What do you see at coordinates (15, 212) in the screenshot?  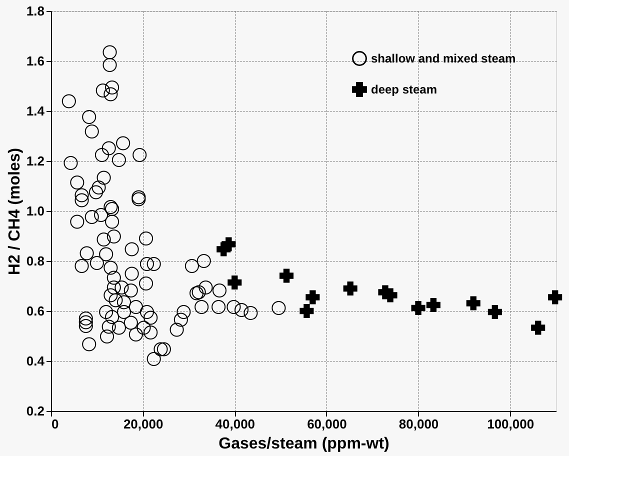 I see `y-axis-title: H2 / CH4 (moles)` at bounding box center [15, 212].